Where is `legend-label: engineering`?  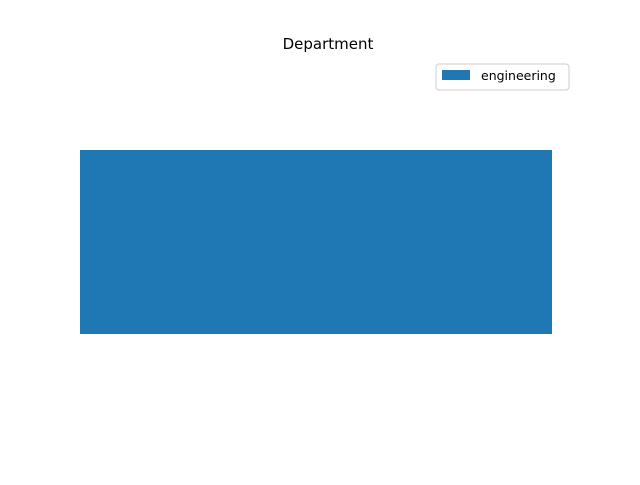
legend-label: engineering is located at coordinates (518, 75).